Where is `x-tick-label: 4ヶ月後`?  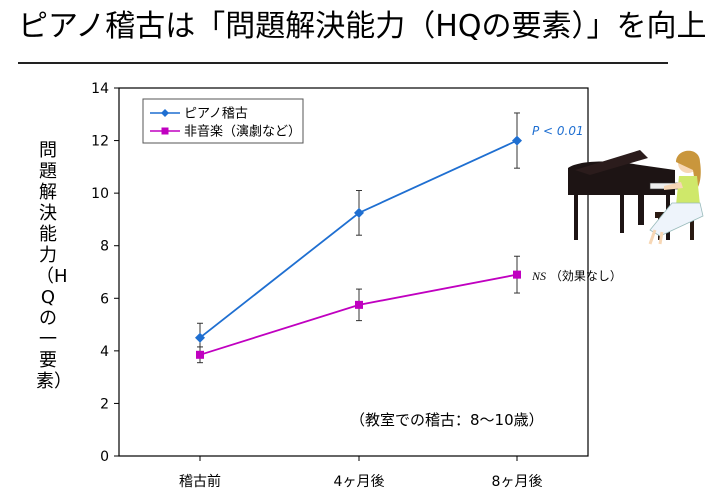
x-tick-label: 4ヶ月後 is located at coordinates (359, 482).